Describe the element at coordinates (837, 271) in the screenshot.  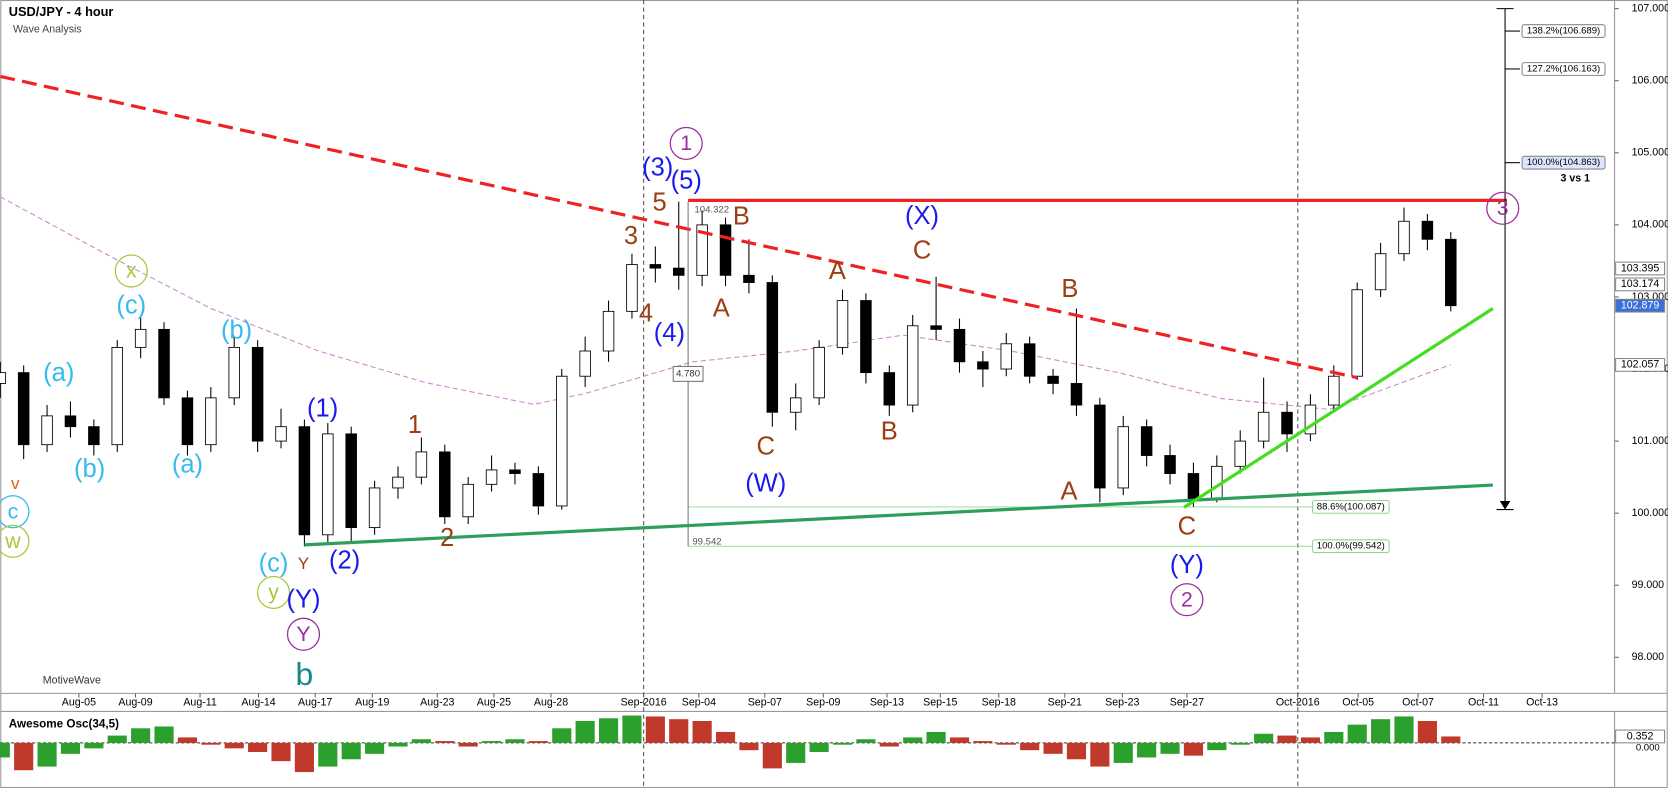
I see `wave-label: A` at that location.